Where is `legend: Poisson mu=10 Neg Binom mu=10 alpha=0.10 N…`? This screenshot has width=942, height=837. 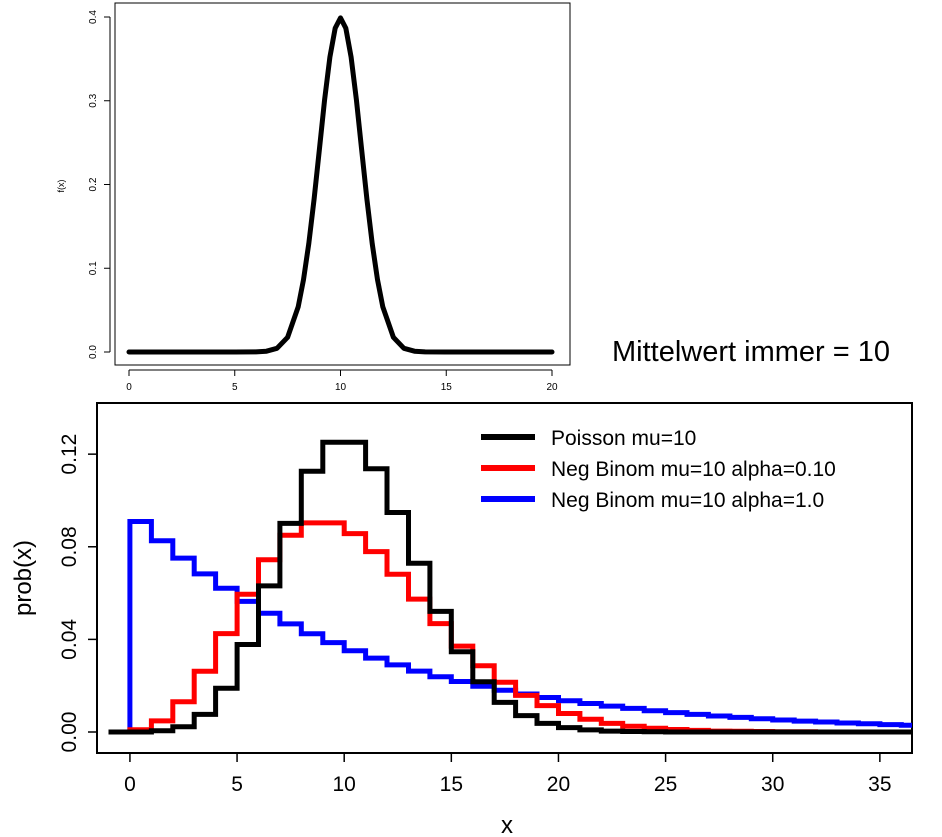
legend: Poisson mu=10 Neg Binom mu=10 alpha=0.10 N… is located at coordinates (658, 469).